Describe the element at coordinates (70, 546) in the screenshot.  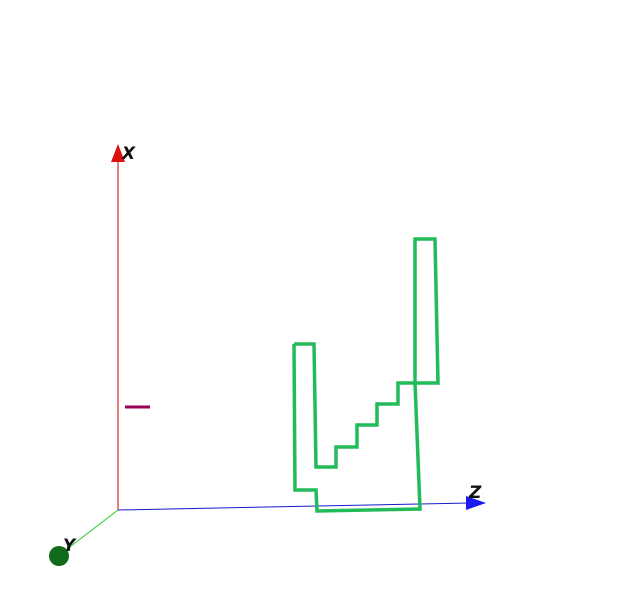
I see `y-axis-label: Y` at that location.